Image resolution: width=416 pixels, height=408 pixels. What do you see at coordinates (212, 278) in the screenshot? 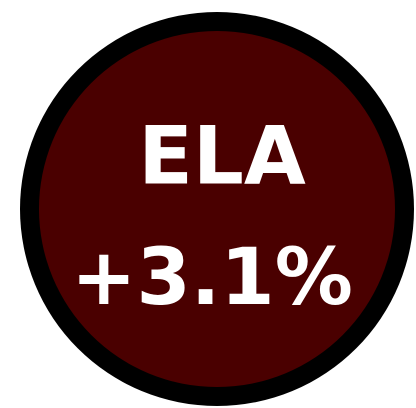
I see `badge-value: +3.1%` at bounding box center [212, 278].